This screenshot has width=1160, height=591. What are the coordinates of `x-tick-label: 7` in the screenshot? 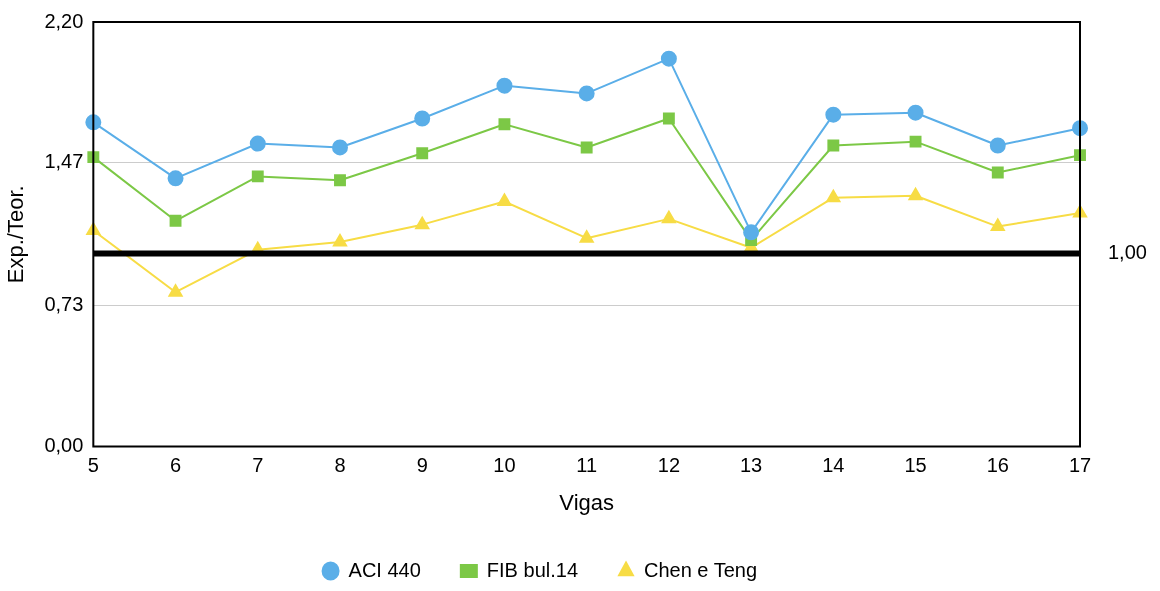 It's located at (258, 465).